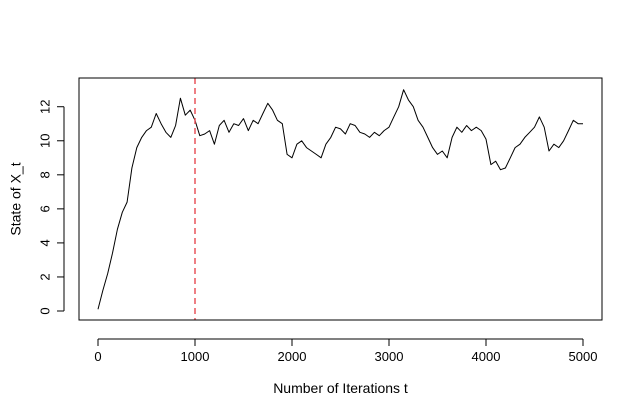 This screenshot has height=418, width=643. I want to click on x-tick-label: 3000, so click(389, 356).